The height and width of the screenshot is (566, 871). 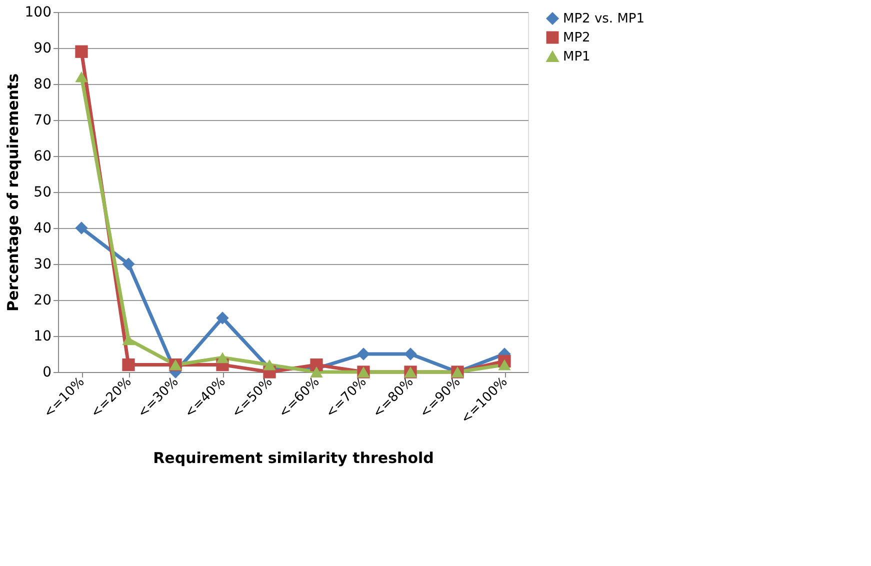 What do you see at coordinates (43, 336) in the screenshot?
I see `y-tick-label: 10` at bounding box center [43, 336].